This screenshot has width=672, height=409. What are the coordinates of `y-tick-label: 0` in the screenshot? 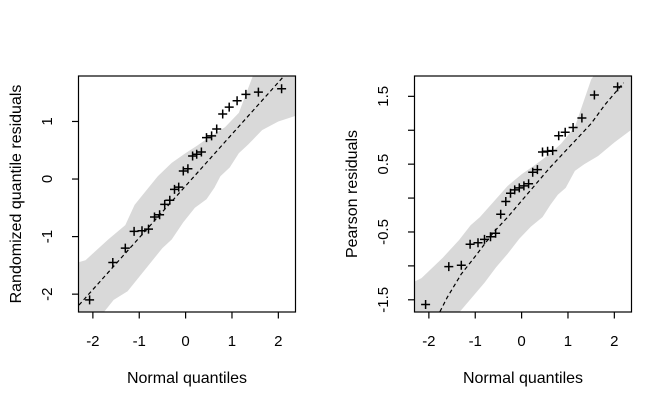 It's located at (47, 179).